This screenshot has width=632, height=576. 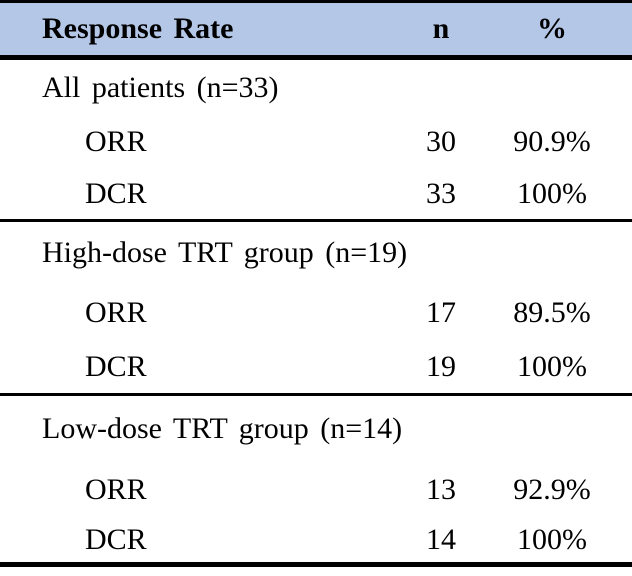 What do you see at coordinates (138, 28) in the screenshot?
I see `column-header-response-rate: Response Rate` at bounding box center [138, 28].